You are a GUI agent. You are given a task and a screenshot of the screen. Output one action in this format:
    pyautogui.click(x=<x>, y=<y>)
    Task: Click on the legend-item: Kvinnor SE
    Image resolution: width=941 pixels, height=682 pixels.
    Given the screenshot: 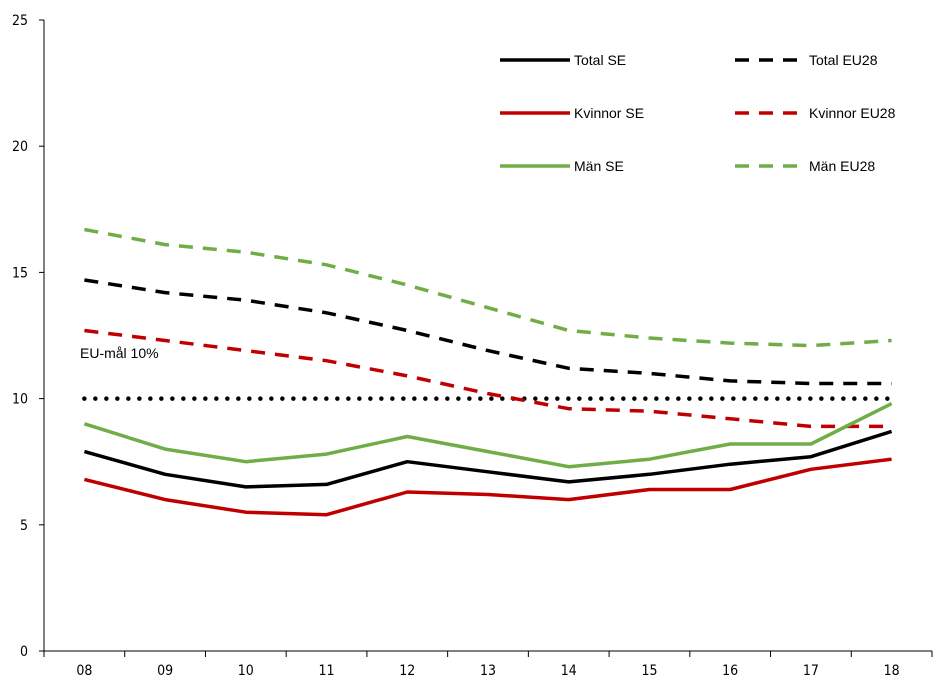 What is the action you would take?
    pyautogui.click(x=572, y=113)
    